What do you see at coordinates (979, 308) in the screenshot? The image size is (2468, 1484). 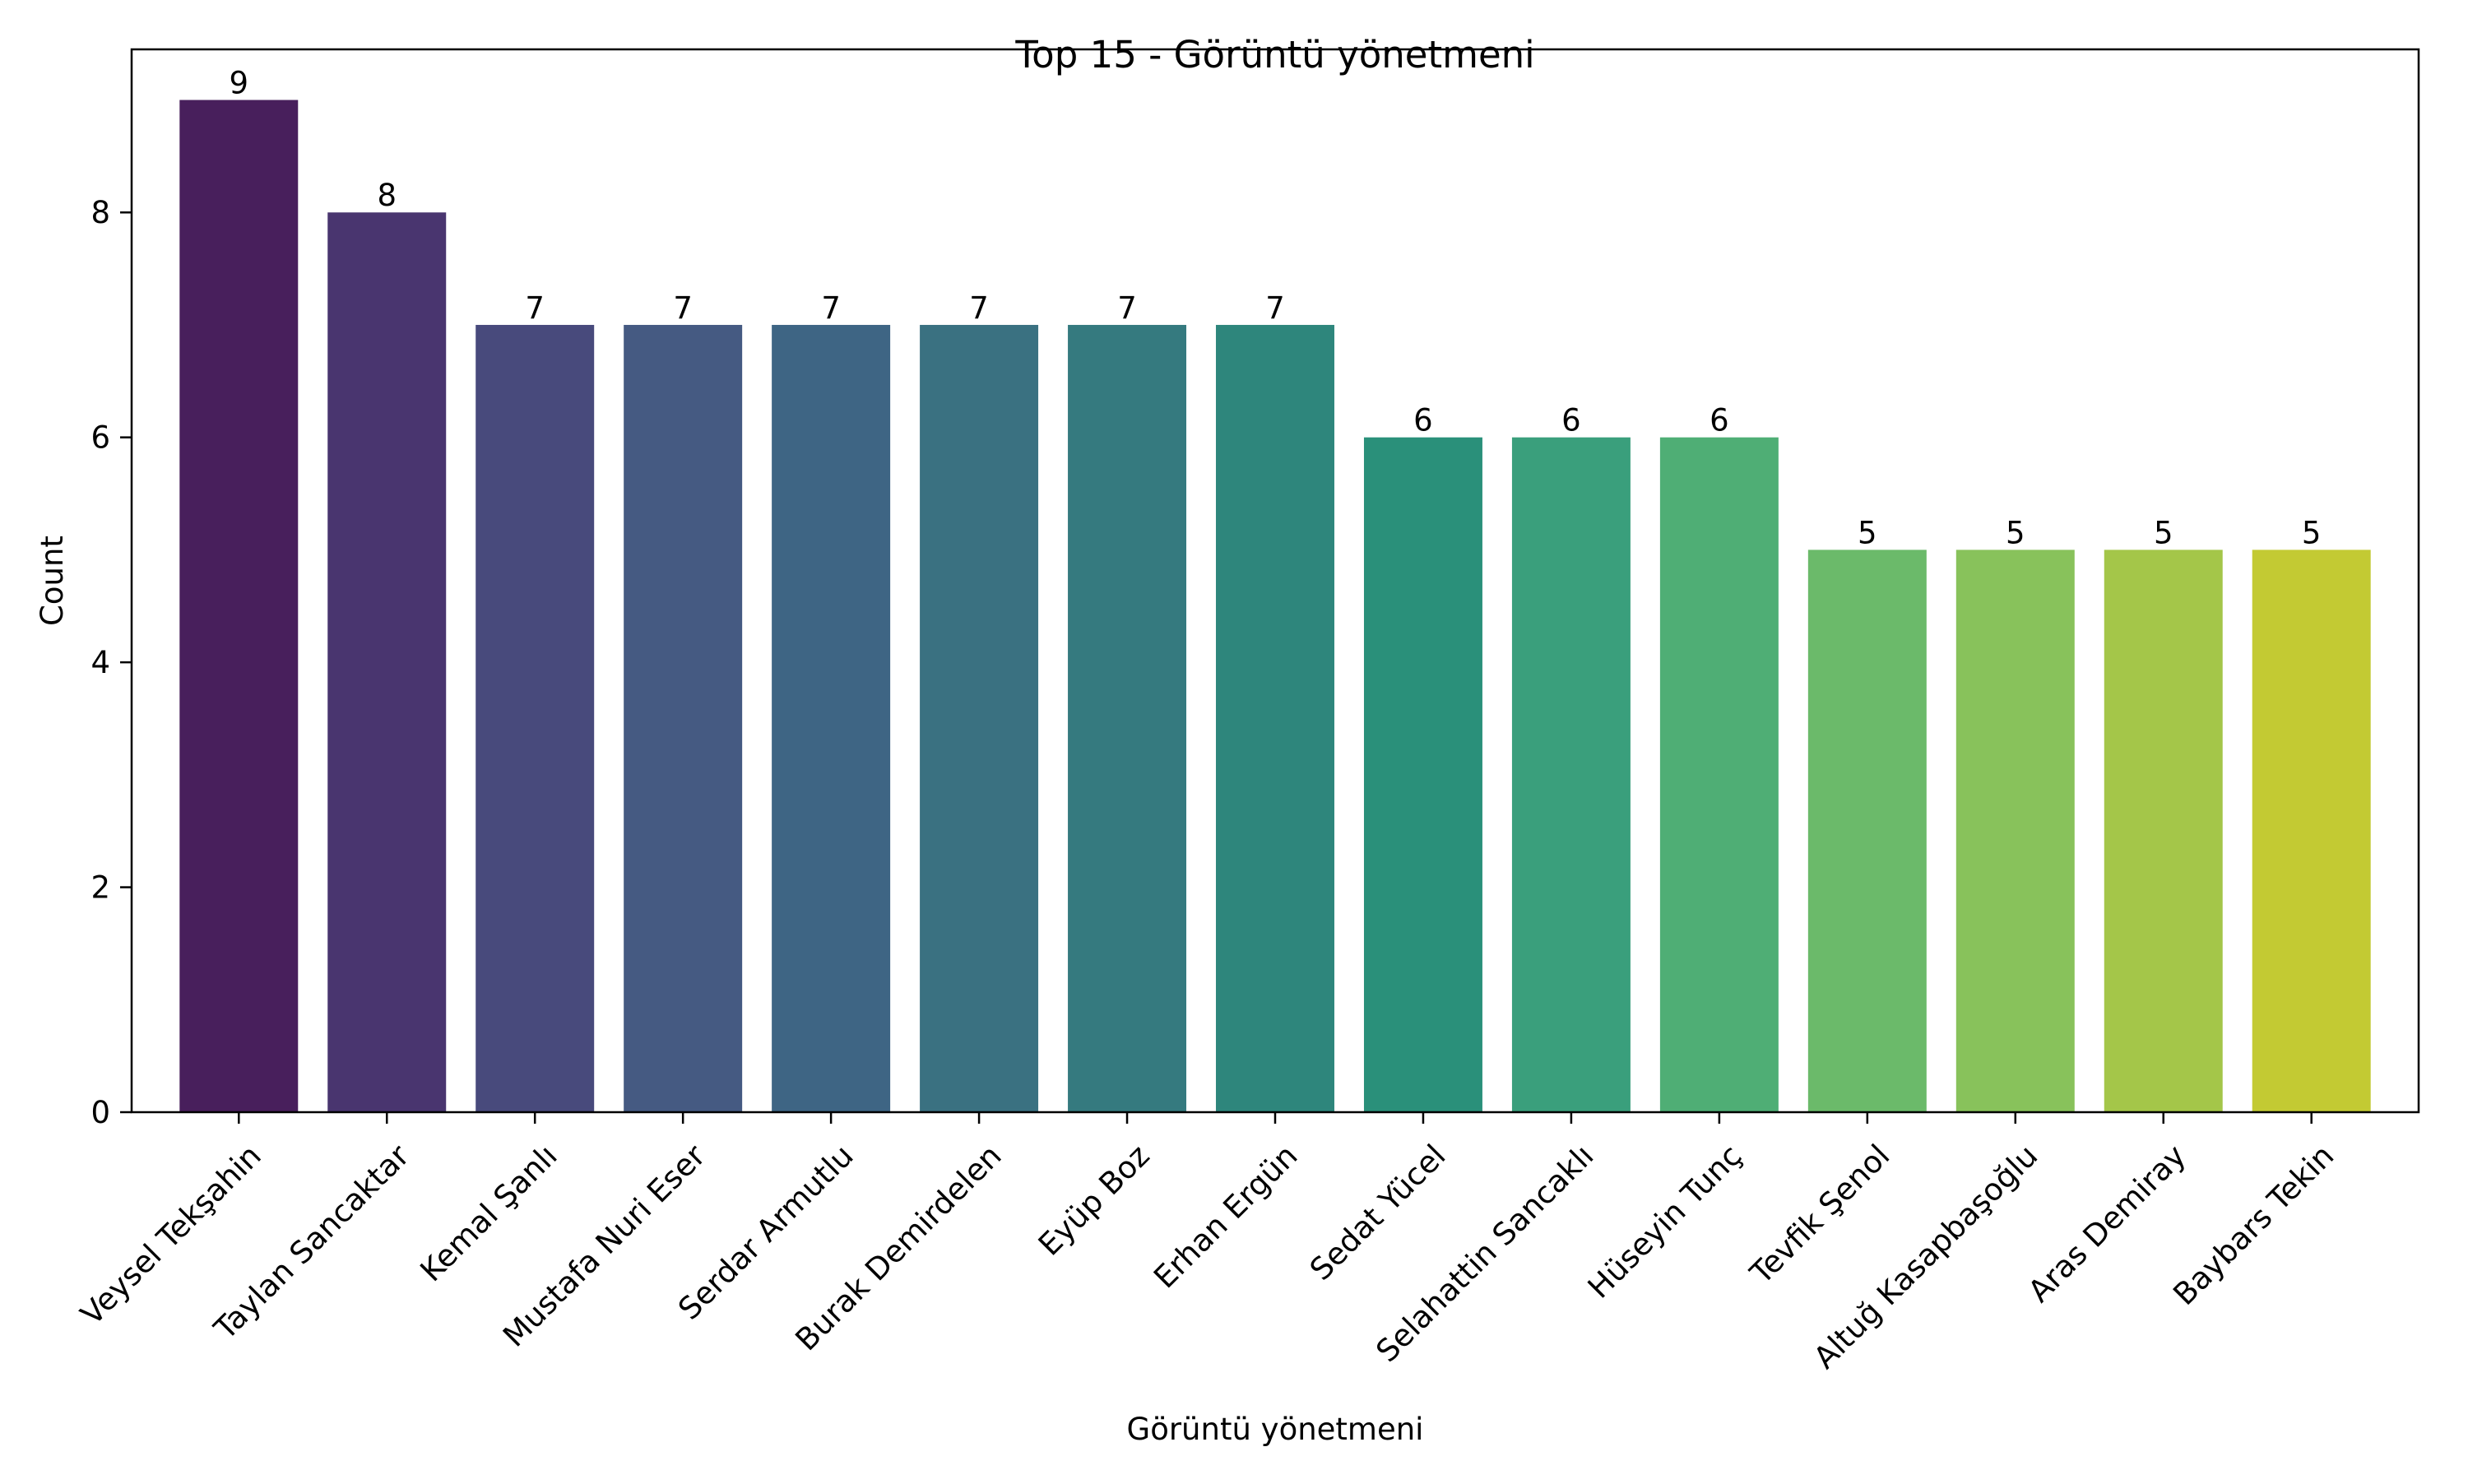 I see `data-label-6: 7` at bounding box center [979, 308].